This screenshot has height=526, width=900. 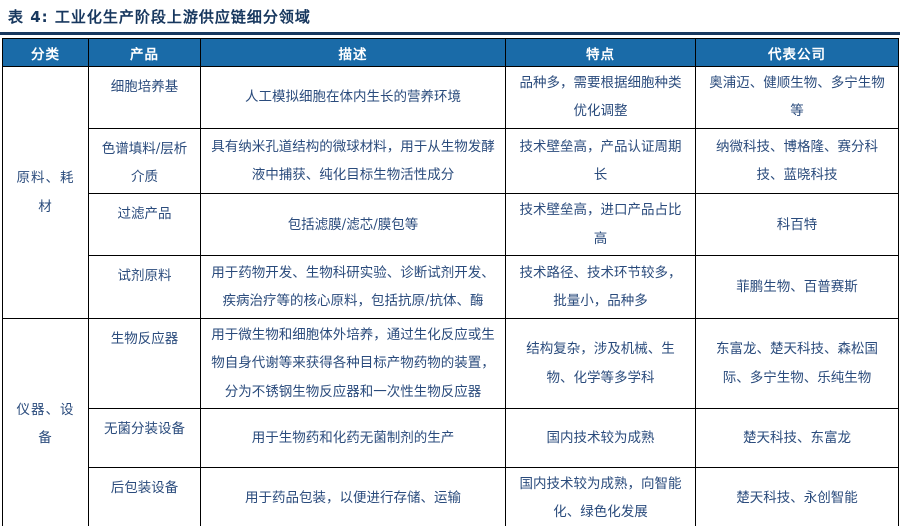 I want to click on description-cell: 用于生物药和化药无菌制剂的生产, so click(x=353, y=438).